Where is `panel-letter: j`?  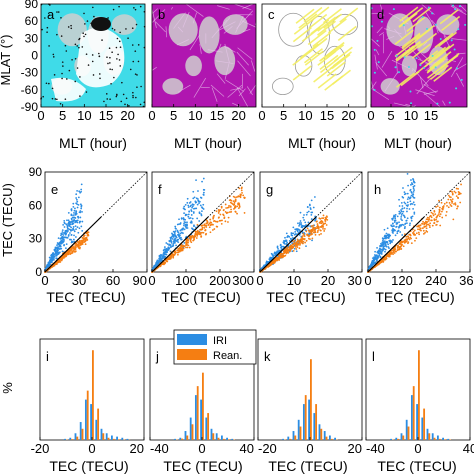
panel-letter: j is located at coordinates (157, 356).